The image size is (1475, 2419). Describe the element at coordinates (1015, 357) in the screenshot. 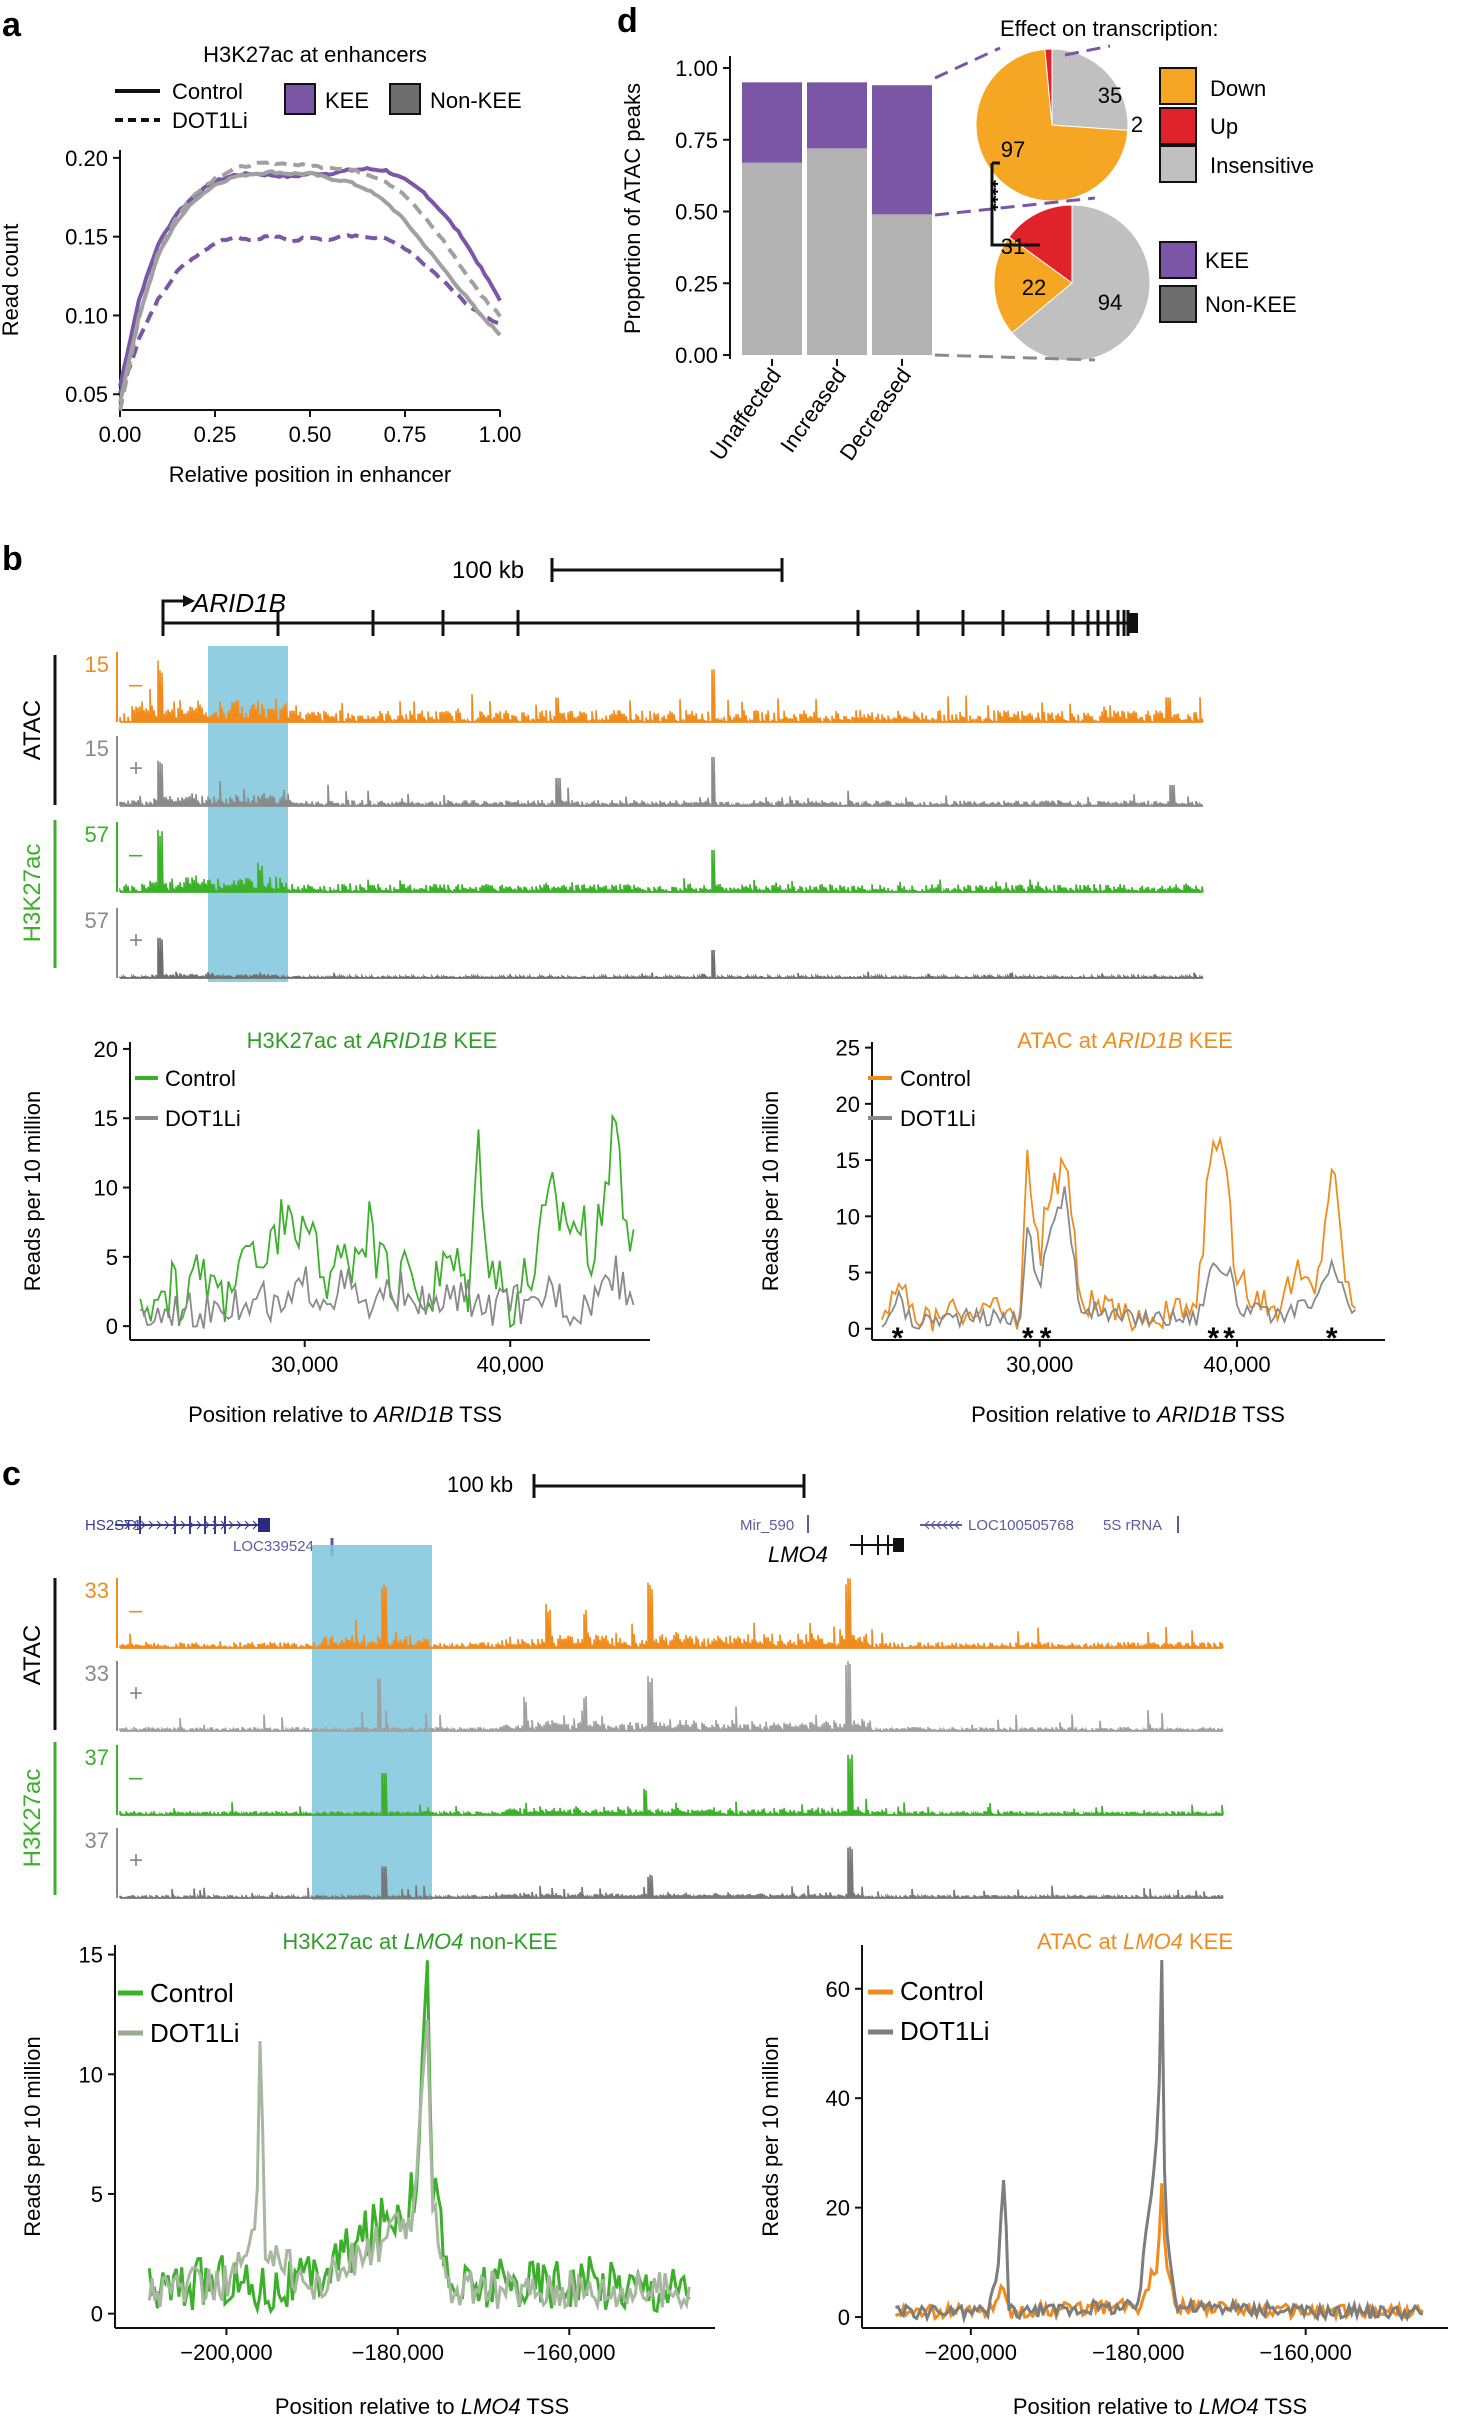

I see `connector-nonkee` at that location.